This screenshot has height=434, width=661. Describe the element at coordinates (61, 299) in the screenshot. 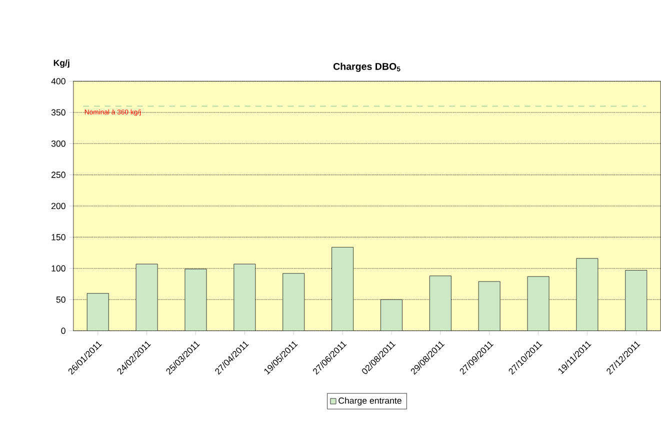

I see `y-tick-label: 50` at that location.